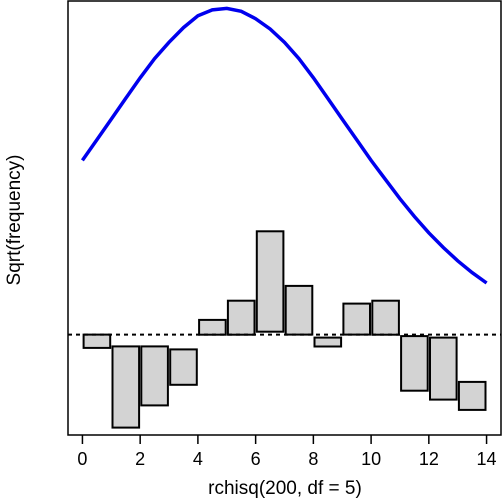 The height and width of the screenshot is (504, 504). I want to click on x-tick-label-1: 2, so click(140, 459).